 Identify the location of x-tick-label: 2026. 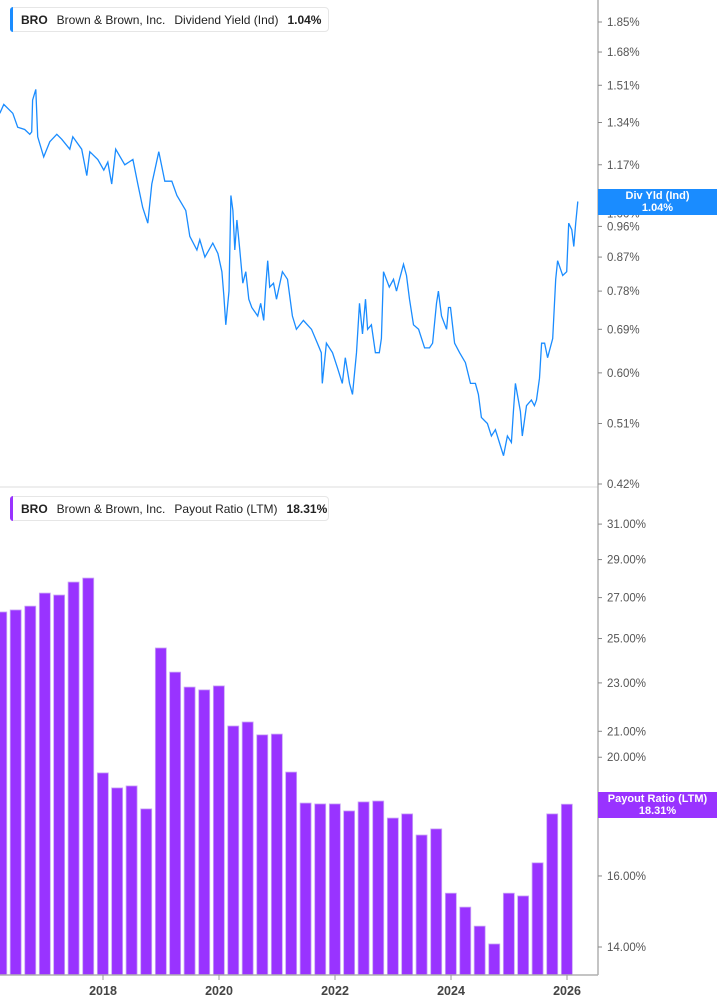
(567, 991).